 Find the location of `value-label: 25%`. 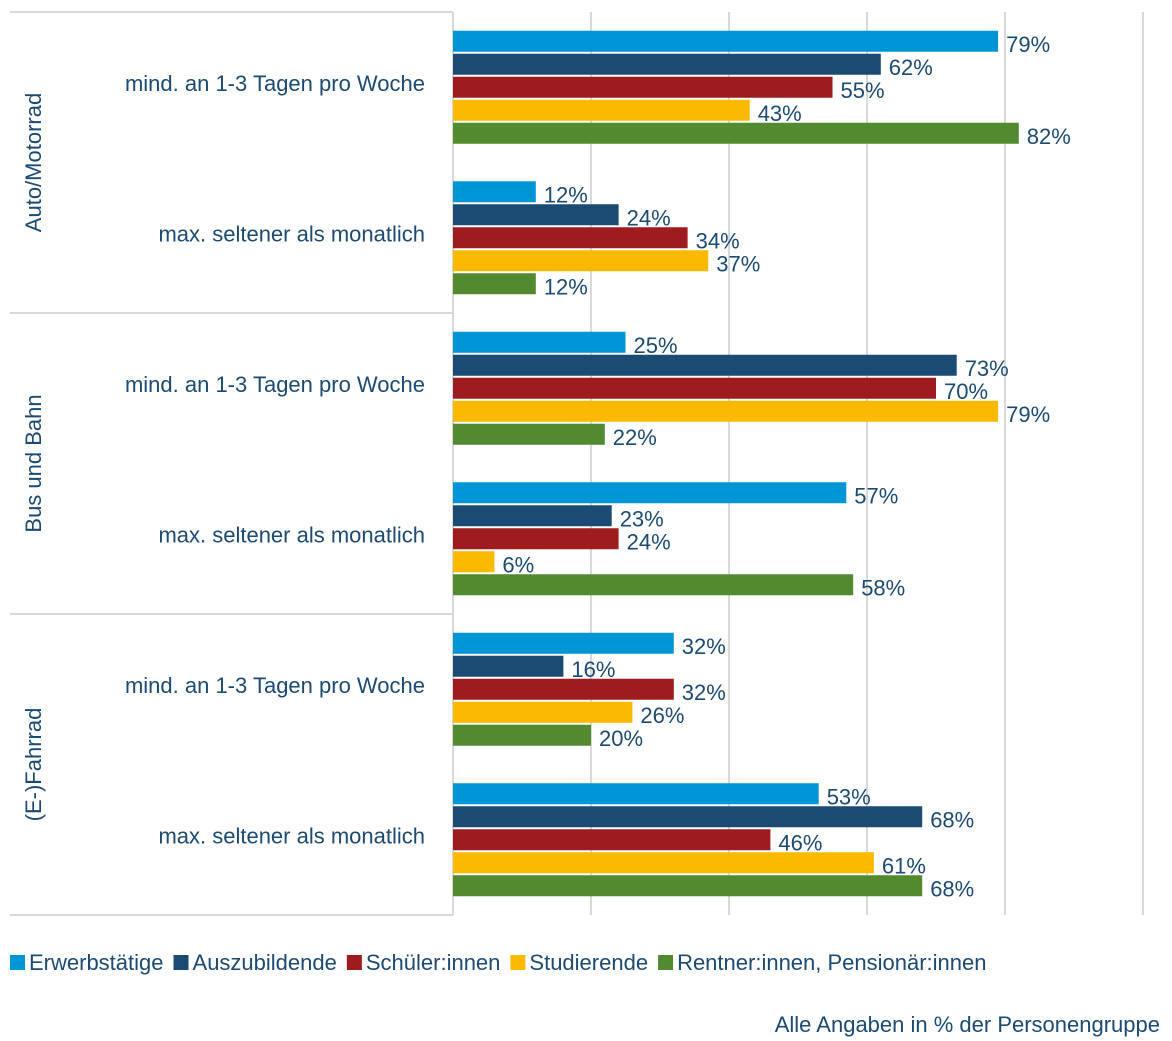

value-label: 25% is located at coordinates (656, 345).